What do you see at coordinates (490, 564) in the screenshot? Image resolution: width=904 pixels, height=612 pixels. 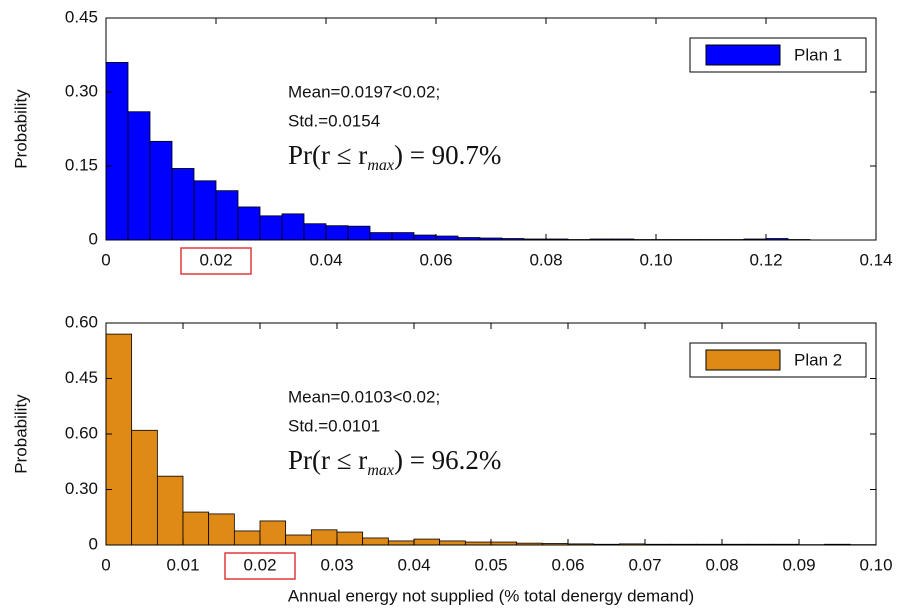 I see `x-tick-label: 0.05` at bounding box center [490, 564].